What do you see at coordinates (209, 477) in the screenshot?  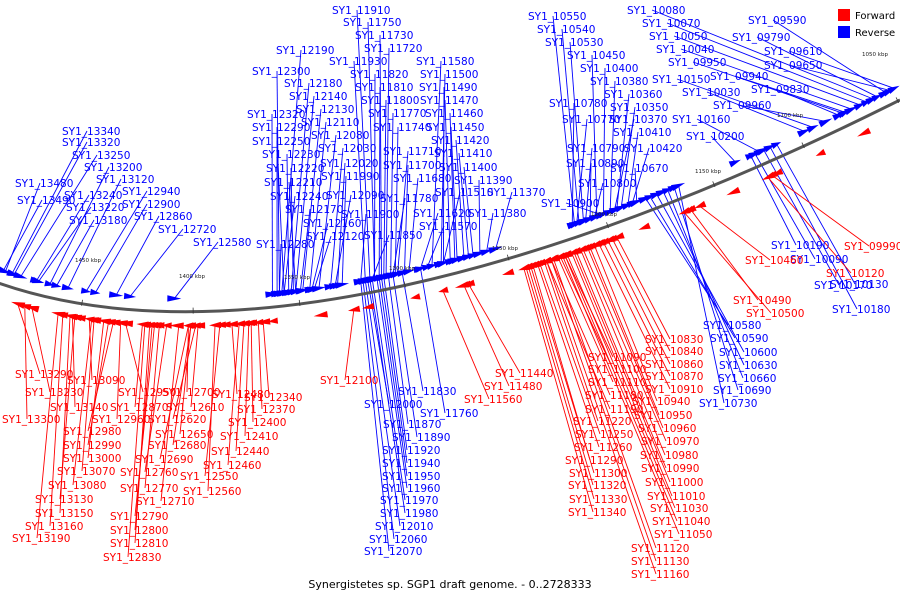 I see `forward-gene-label: SY1_12550` at bounding box center [209, 477].